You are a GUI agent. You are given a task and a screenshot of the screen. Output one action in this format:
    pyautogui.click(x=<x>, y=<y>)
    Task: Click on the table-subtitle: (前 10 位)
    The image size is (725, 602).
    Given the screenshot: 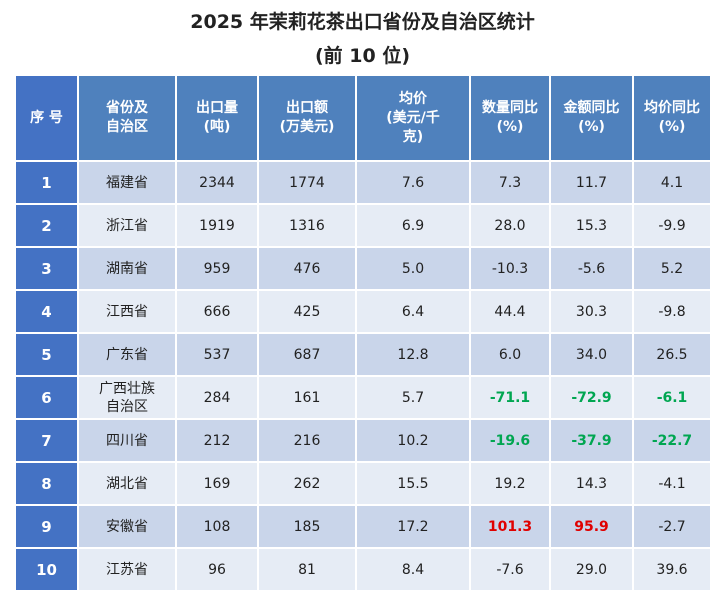 What is the action you would take?
    pyautogui.click(x=362, y=56)
    